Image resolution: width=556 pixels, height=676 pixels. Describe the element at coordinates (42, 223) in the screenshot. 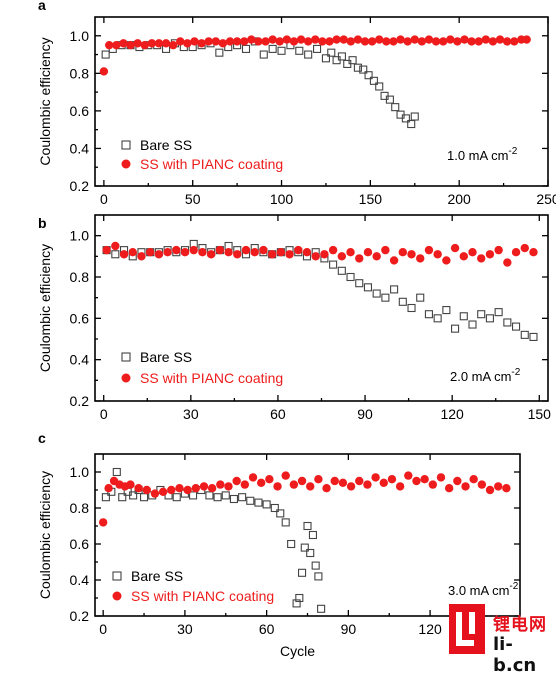

I see `panel-letter: b` at that location.